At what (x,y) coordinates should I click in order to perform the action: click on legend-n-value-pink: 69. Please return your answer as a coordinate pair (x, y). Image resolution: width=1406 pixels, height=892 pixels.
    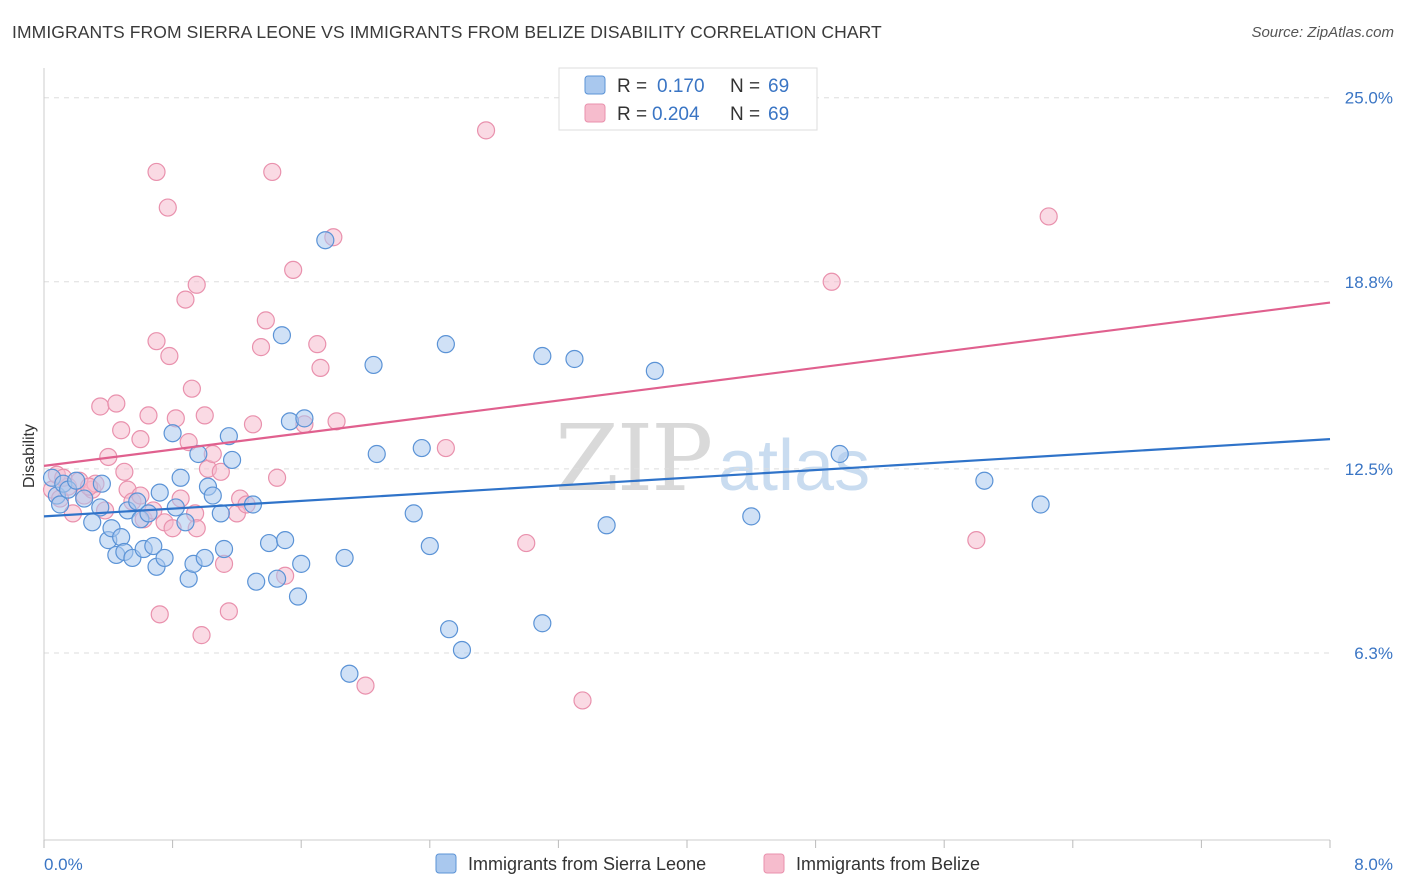
    Looking at the image, I should click on (778, 114).